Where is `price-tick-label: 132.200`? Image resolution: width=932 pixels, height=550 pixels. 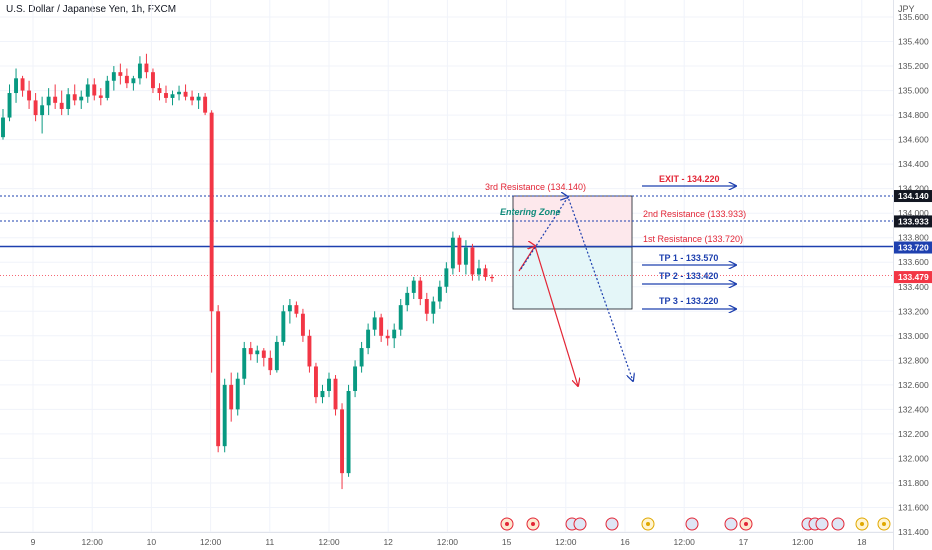 price-tick-label: 132.200 is located at coordinates (913, 434).